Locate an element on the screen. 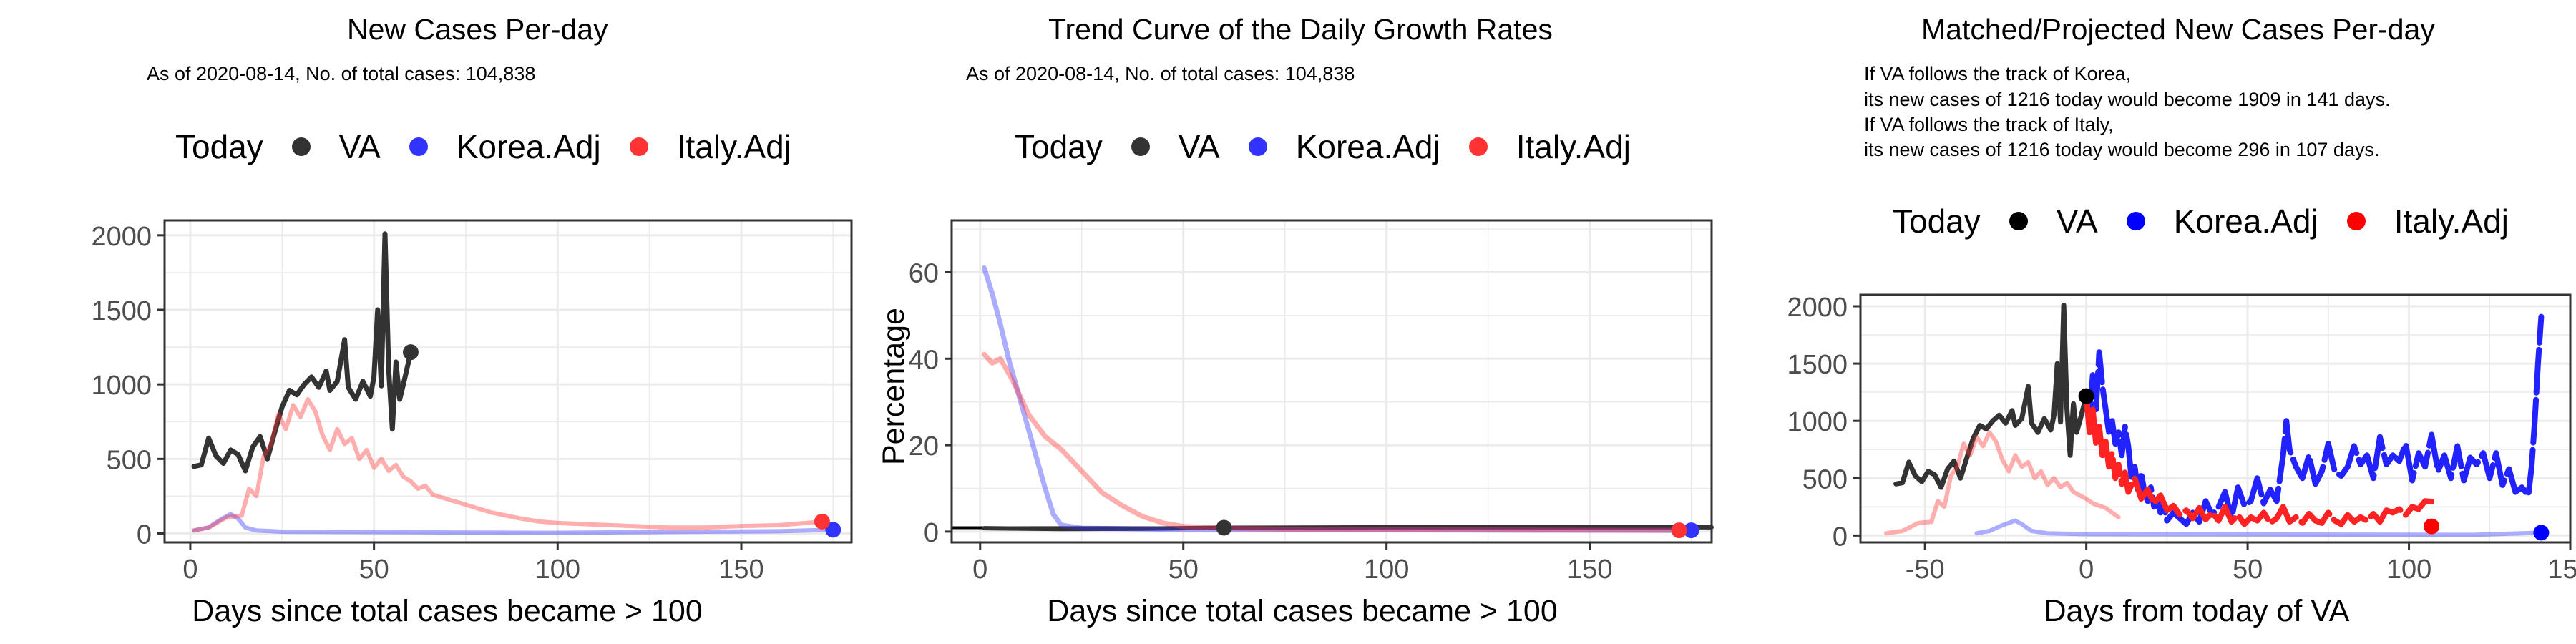 Image resolution: width=2576 pixels, height=644 pixels. chart-title: Matched/Projected New Cases Per-day is located at coordinates (2178, 29).